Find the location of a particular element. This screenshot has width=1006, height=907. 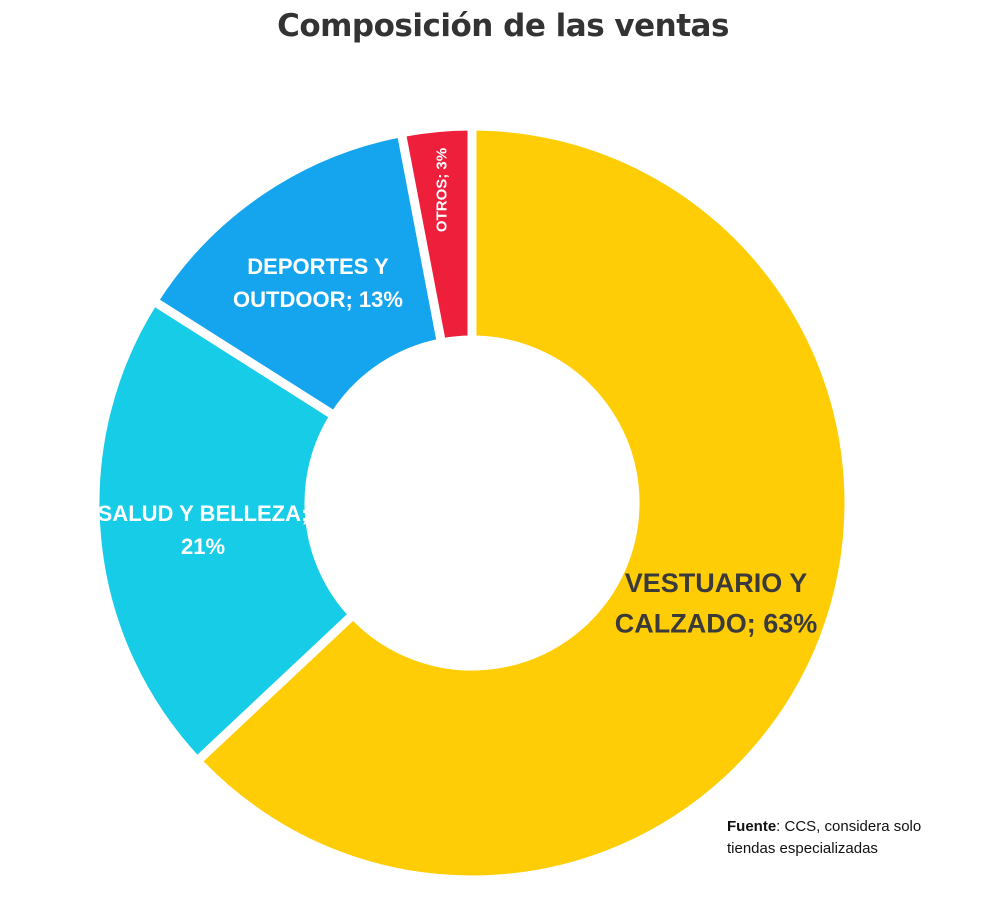

source-text-line2: tiendas especializadas is located at coordinates (802, 848).